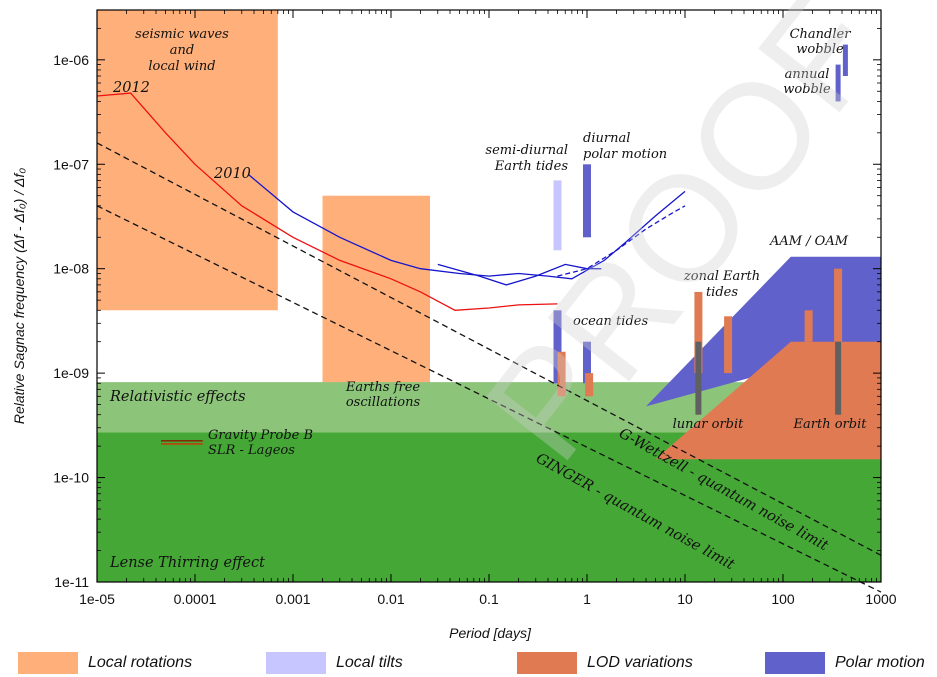 The width and height of the screenshot is (937, 677). I want to click on annotation-line: diurnal, so click(606, 138).